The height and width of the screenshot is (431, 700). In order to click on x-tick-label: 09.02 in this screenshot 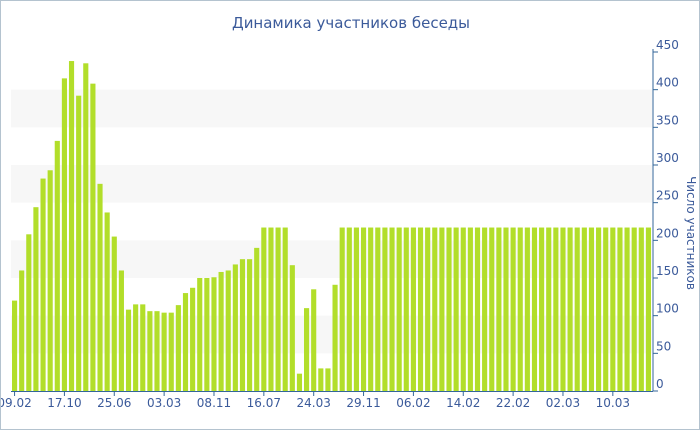, I will do `click(16, 403)`.